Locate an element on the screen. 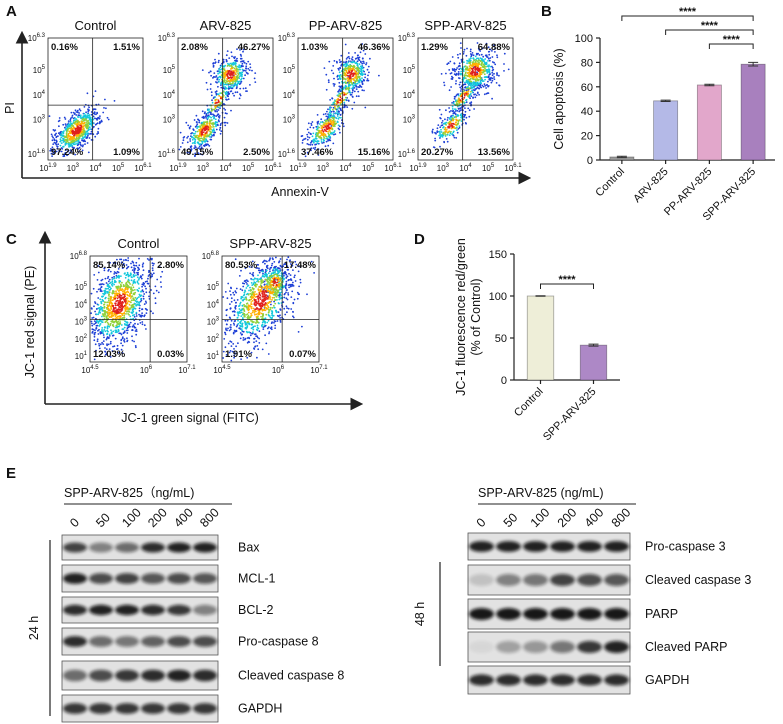 Image resolution: width=783 pixels, height=724 pixels. x-tick-label: 103 is located at coordinates (73, 168).